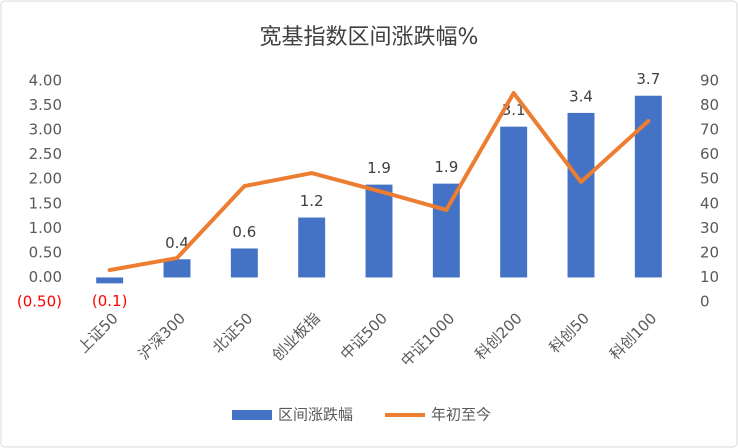 The width and height of the screenshot is (738, 448). What do you see at coordinates (39, 302) in the screenshot?
I see `y-tick-label: (0.50)` at bounding box center [39, 302].